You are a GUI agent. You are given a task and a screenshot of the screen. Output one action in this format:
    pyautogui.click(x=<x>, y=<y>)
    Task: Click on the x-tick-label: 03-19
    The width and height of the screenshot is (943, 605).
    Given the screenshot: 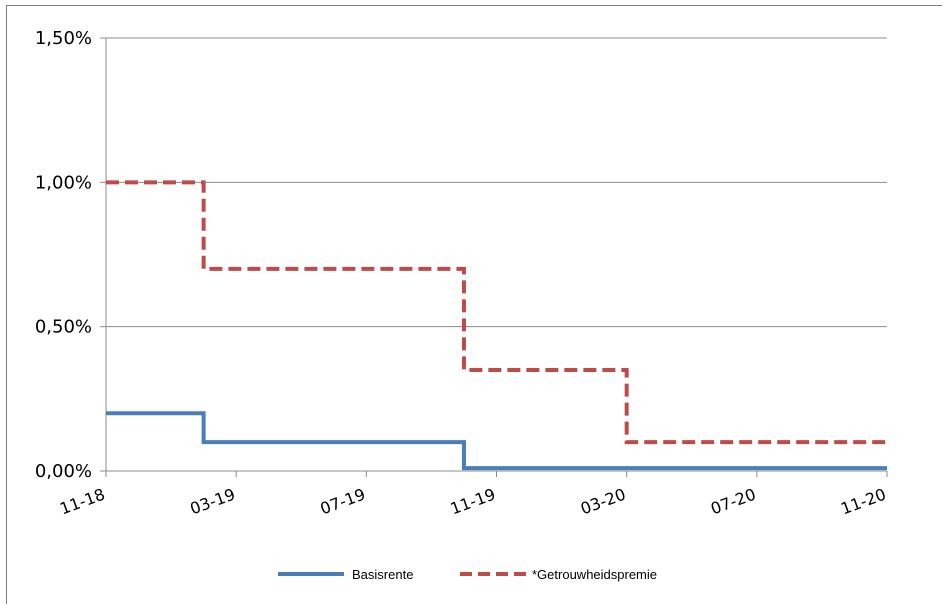 What is the action you would take?
    pyautogui.click(x=212, y=502)
    